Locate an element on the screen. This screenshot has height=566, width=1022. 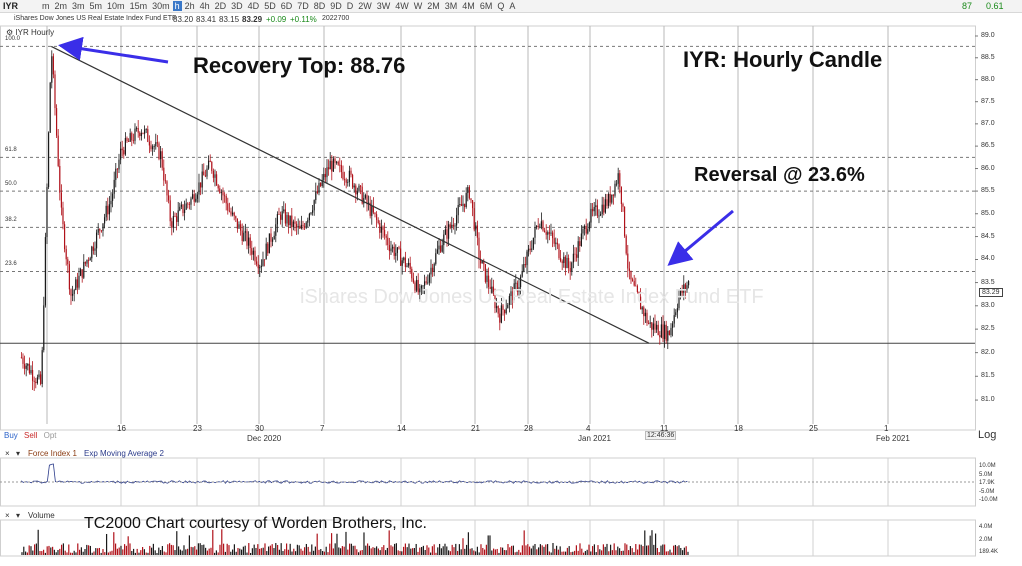
close-volume-icon: × is located at coordinates (7, 515).